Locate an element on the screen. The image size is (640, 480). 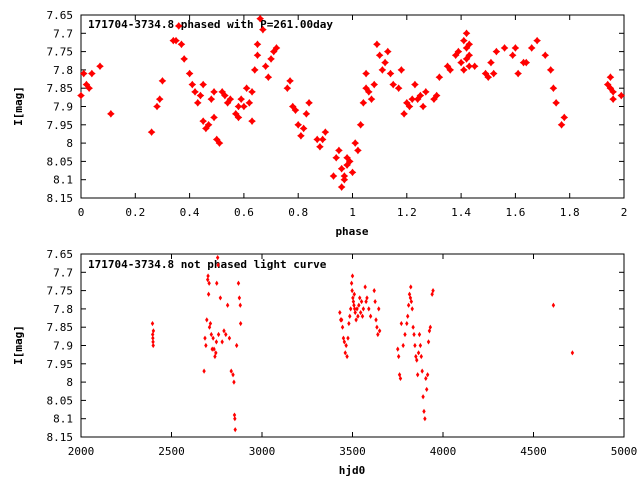
unphased-y-tick-label: 8.05 is located at coordinates (60, 400).